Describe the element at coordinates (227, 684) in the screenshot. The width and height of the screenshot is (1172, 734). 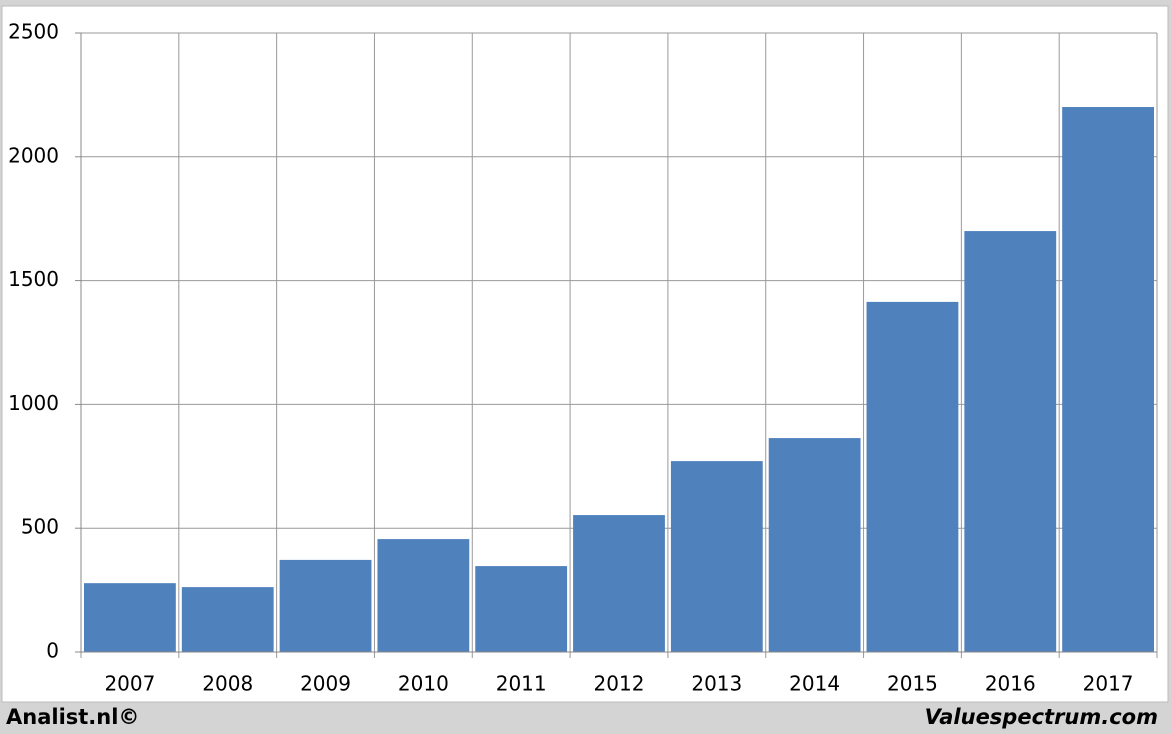
I see `x-tick-label: 2008` at that location.